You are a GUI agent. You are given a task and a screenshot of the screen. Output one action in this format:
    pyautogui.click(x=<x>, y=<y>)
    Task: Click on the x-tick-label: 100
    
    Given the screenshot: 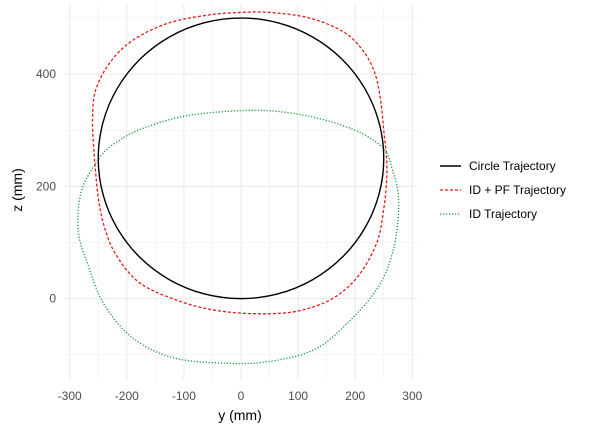 What is the action you would take?
    pyautogui.click(x=298, y=396)
    